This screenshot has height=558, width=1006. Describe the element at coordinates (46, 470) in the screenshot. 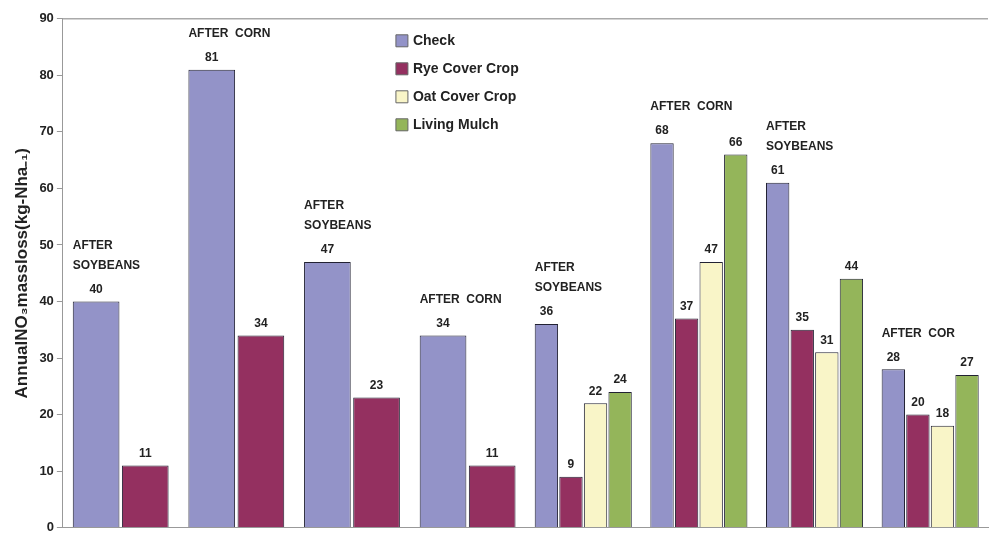

I see `y-tick-label: 10` at that location.